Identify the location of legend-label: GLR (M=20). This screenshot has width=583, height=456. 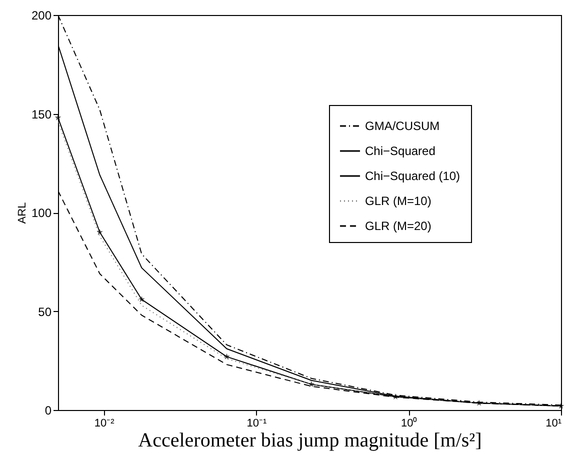
(398, 226).